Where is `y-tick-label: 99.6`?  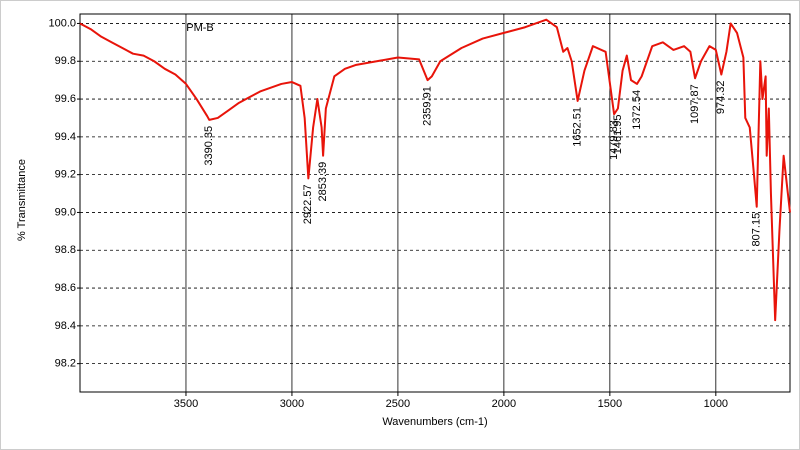 y-tick-label: 99.6 is located at coordinates (65, 99).